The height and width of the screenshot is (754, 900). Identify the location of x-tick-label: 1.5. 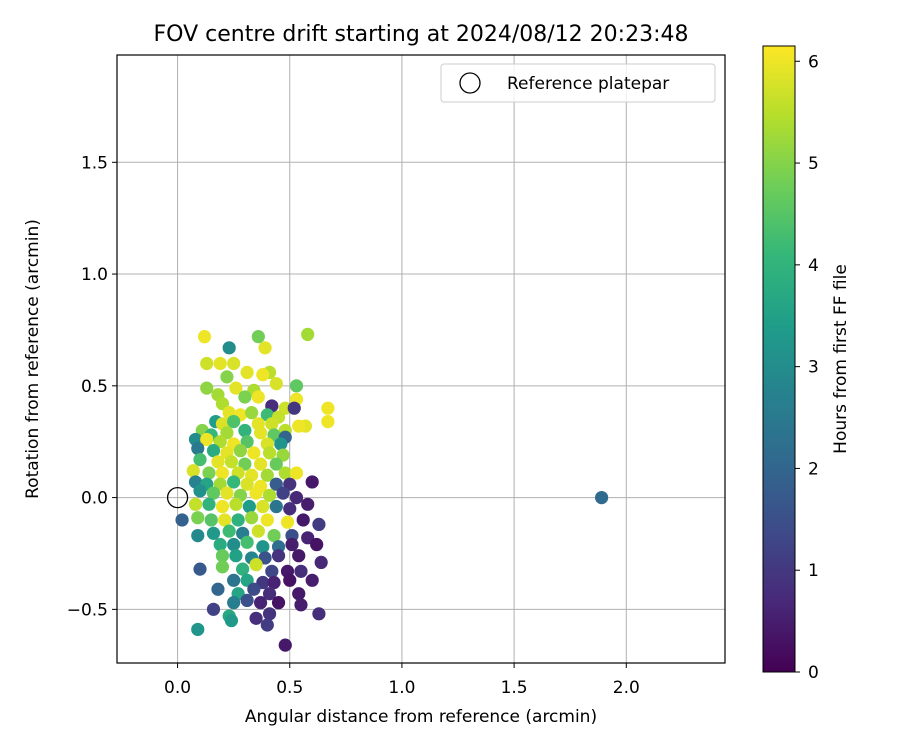
(514, 688).